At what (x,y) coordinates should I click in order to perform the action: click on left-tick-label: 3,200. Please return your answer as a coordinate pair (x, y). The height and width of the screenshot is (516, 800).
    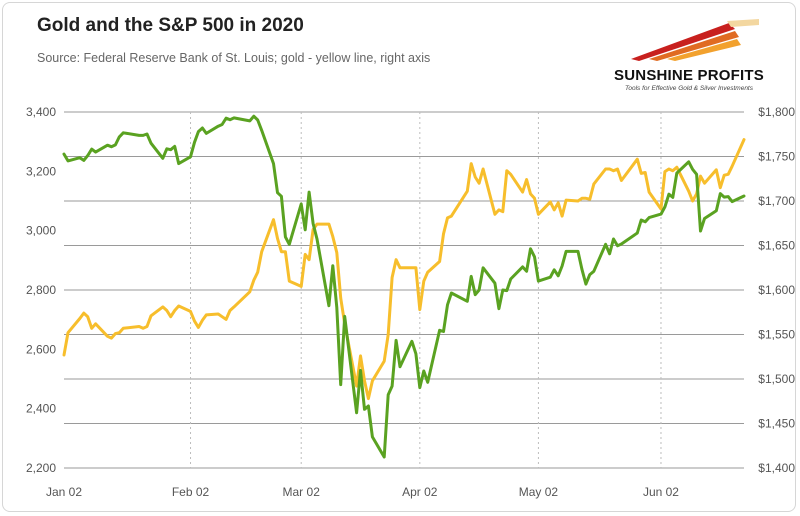
    Looking at the image, I should click on (41, 171).